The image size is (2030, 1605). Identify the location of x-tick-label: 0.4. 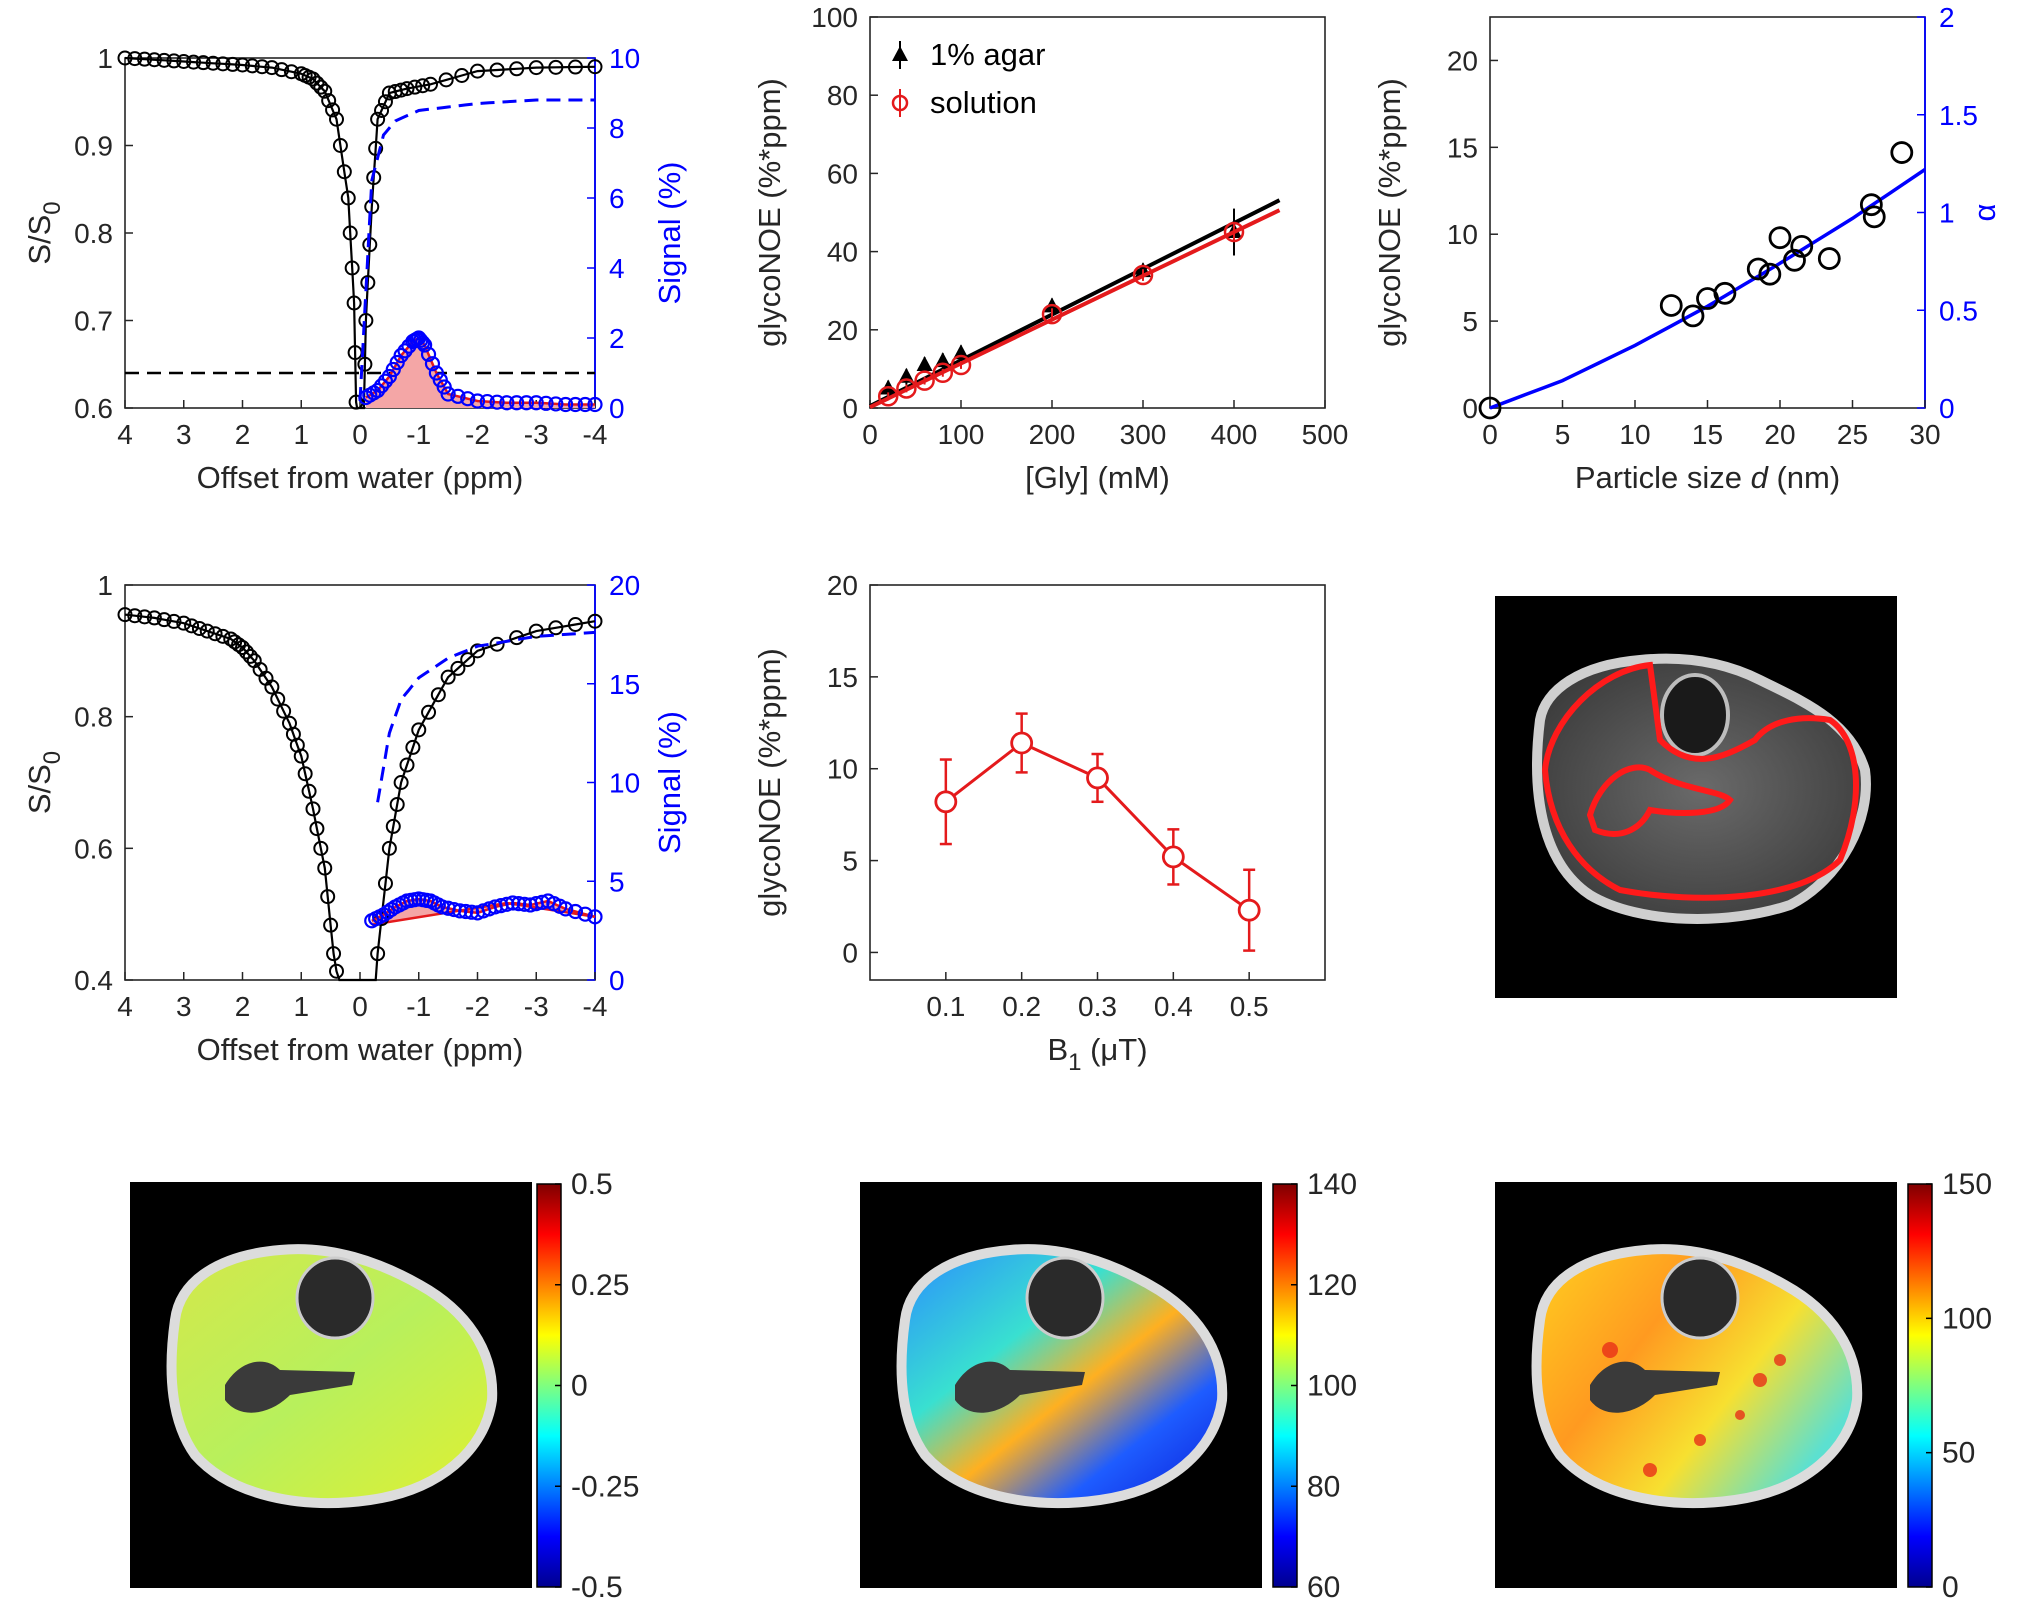
(1173, 1006).